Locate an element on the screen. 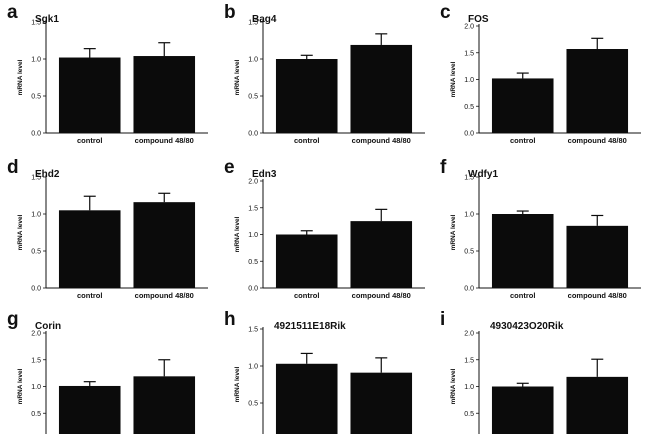 The height and width of the screenshot is (434, 650). panel-letter: b is located at coordinates (230, 12).